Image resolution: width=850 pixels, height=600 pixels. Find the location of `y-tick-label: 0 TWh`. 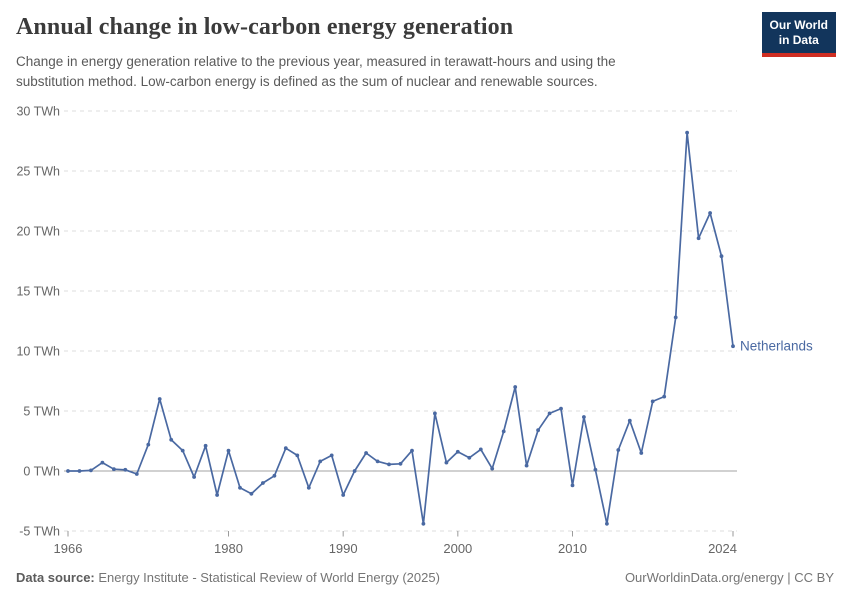

y-tick-label: 0 TWh is located at coordinates (41, 472).